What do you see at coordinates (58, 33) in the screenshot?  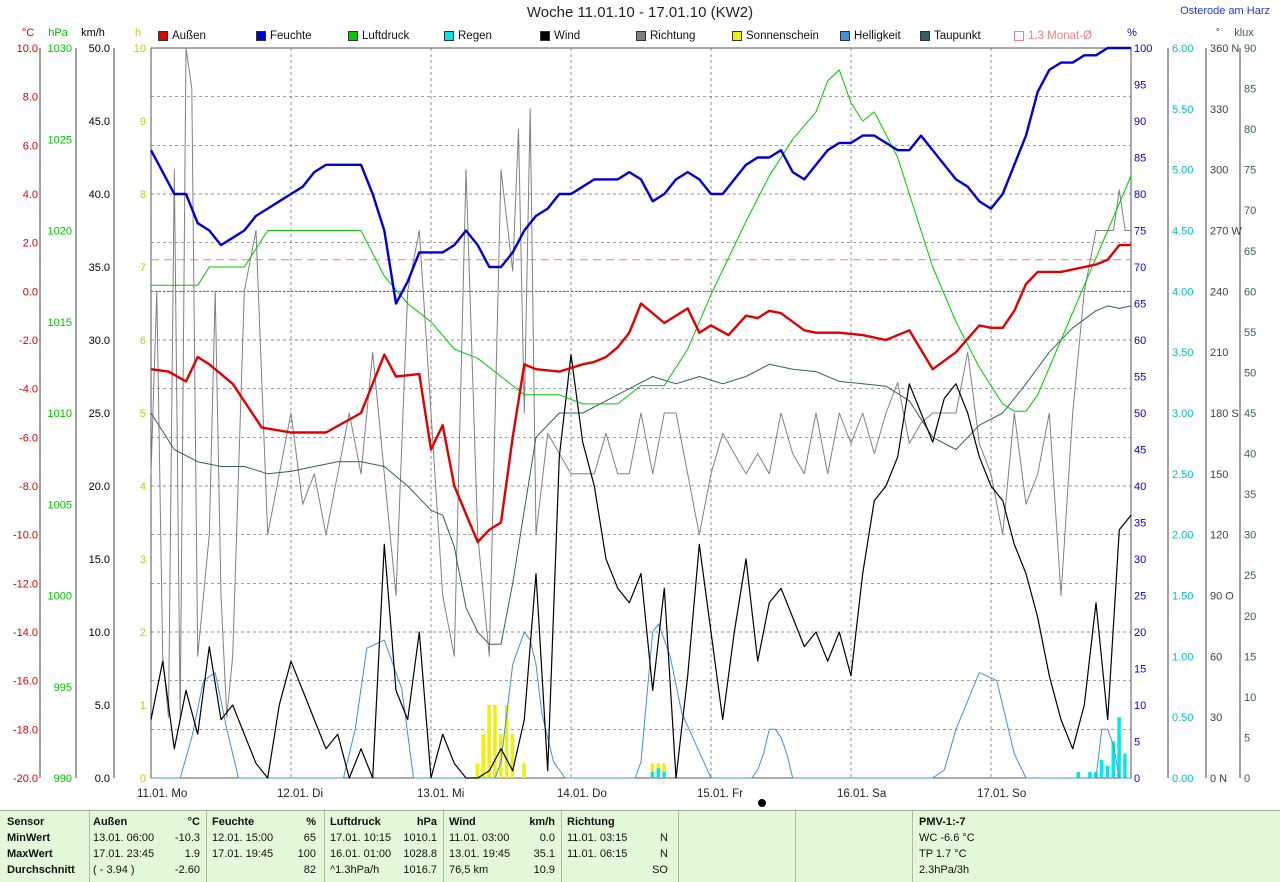 I see `unit-label-pressure: hPa` at bounding box center [58, 33].